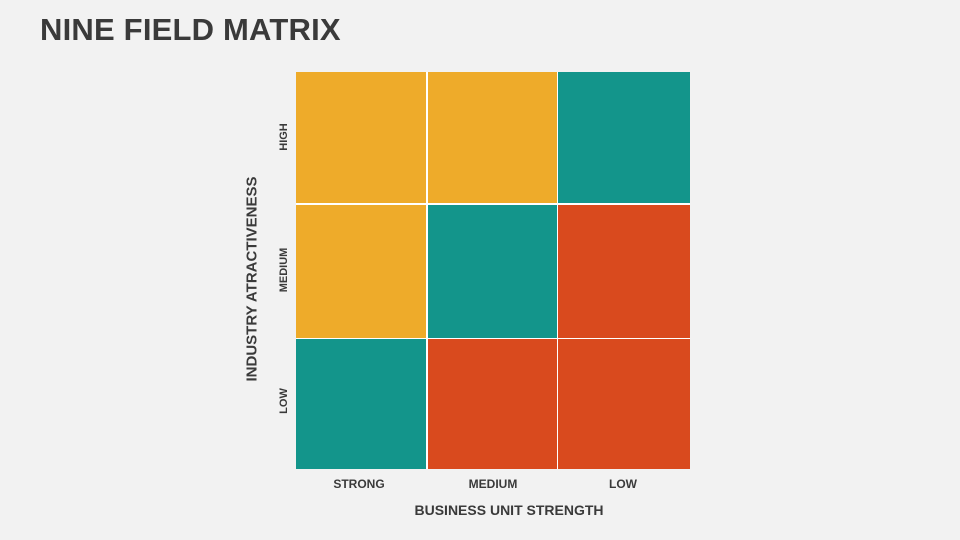  What do you see at coordinates (509, 510) in the screenshot?
I see `x-axis-title: BUSINESS UNIT STRENGTH` at bounding box center [509, 510].